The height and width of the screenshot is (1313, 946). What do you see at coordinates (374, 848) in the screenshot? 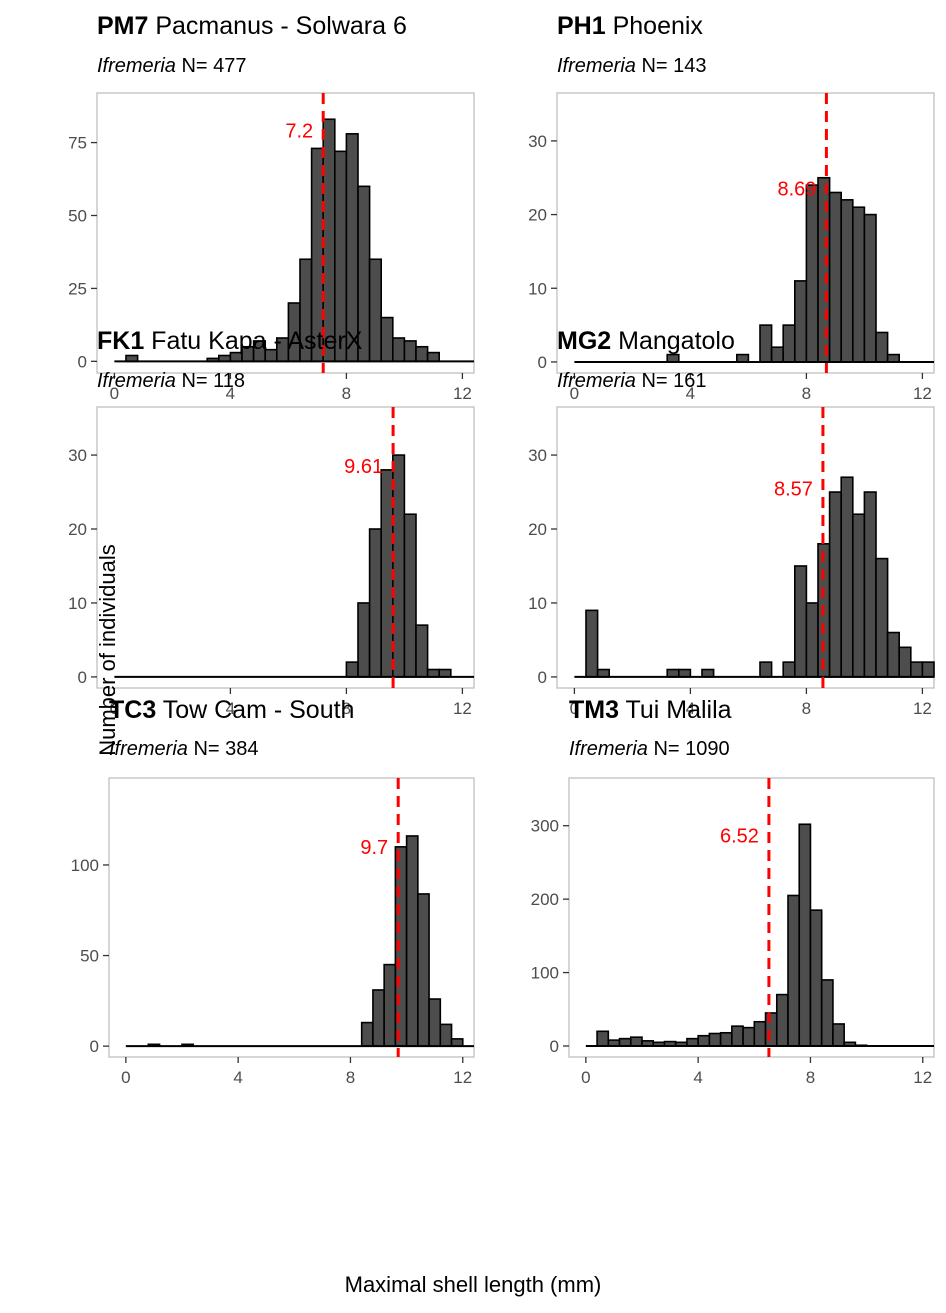
I see `mean-label: 9.7` at bounding box center [374, 848].